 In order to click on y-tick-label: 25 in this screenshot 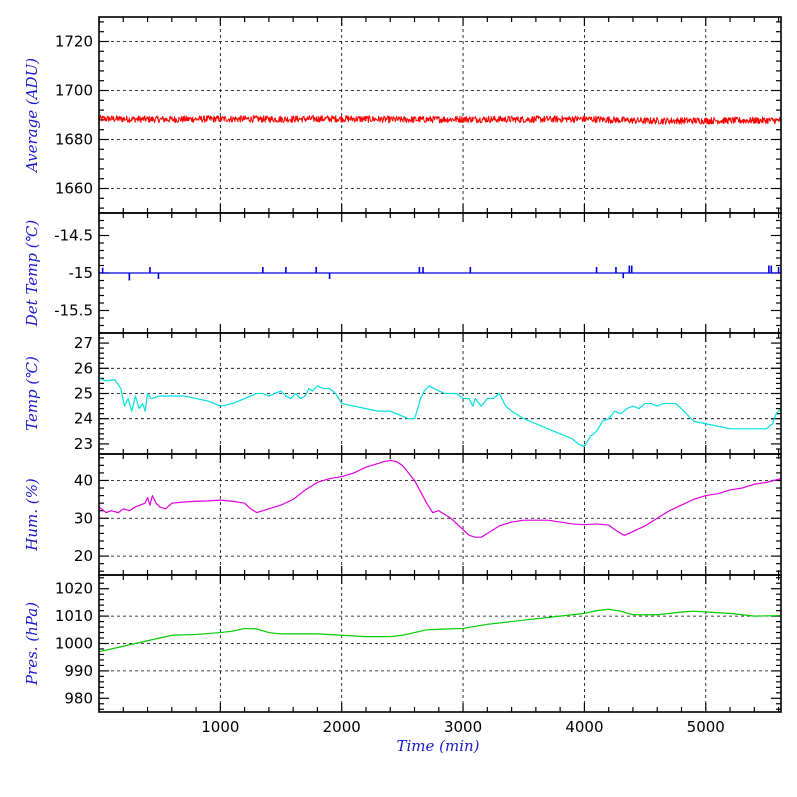, I will do `click(83, 394)`.